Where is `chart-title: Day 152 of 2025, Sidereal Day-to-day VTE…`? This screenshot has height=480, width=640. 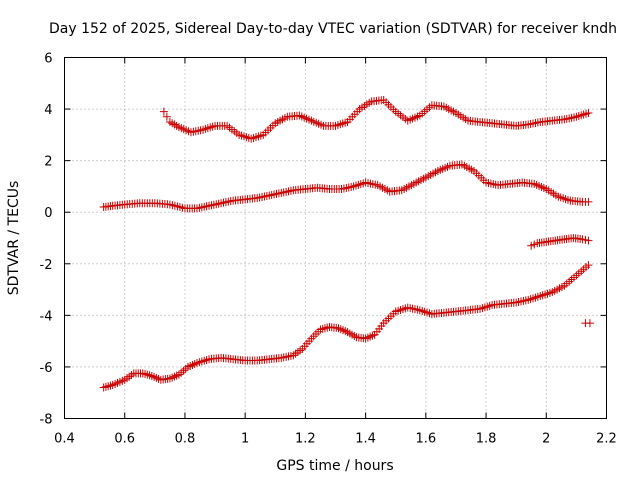
chart-title: Day 152 of 2025, Sidereal Day-to-day VTE… is located at coordinates (333, 29).